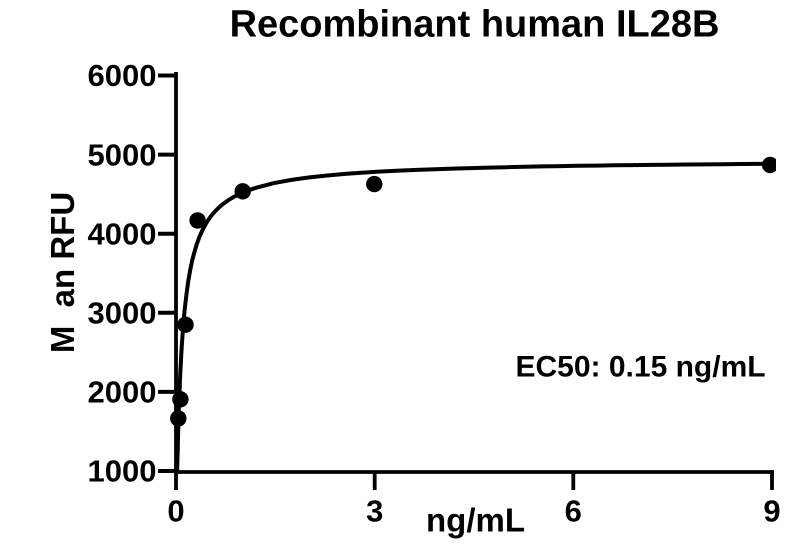 This screenshot has width=811, height=550. Describe the element at coordinates (374, 511) in the screenshot. I see `svg-text: 3` at that location.